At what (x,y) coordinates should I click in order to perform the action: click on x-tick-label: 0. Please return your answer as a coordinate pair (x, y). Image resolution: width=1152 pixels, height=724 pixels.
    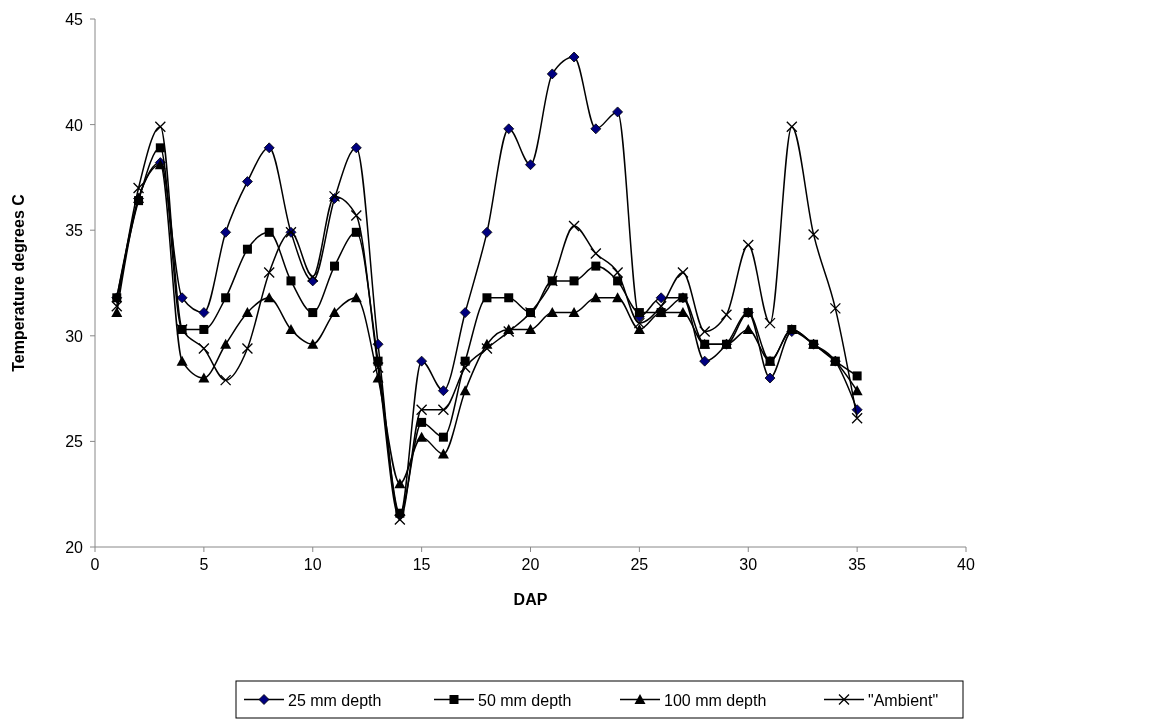
    Looking at the image, I should click on (95, 564).